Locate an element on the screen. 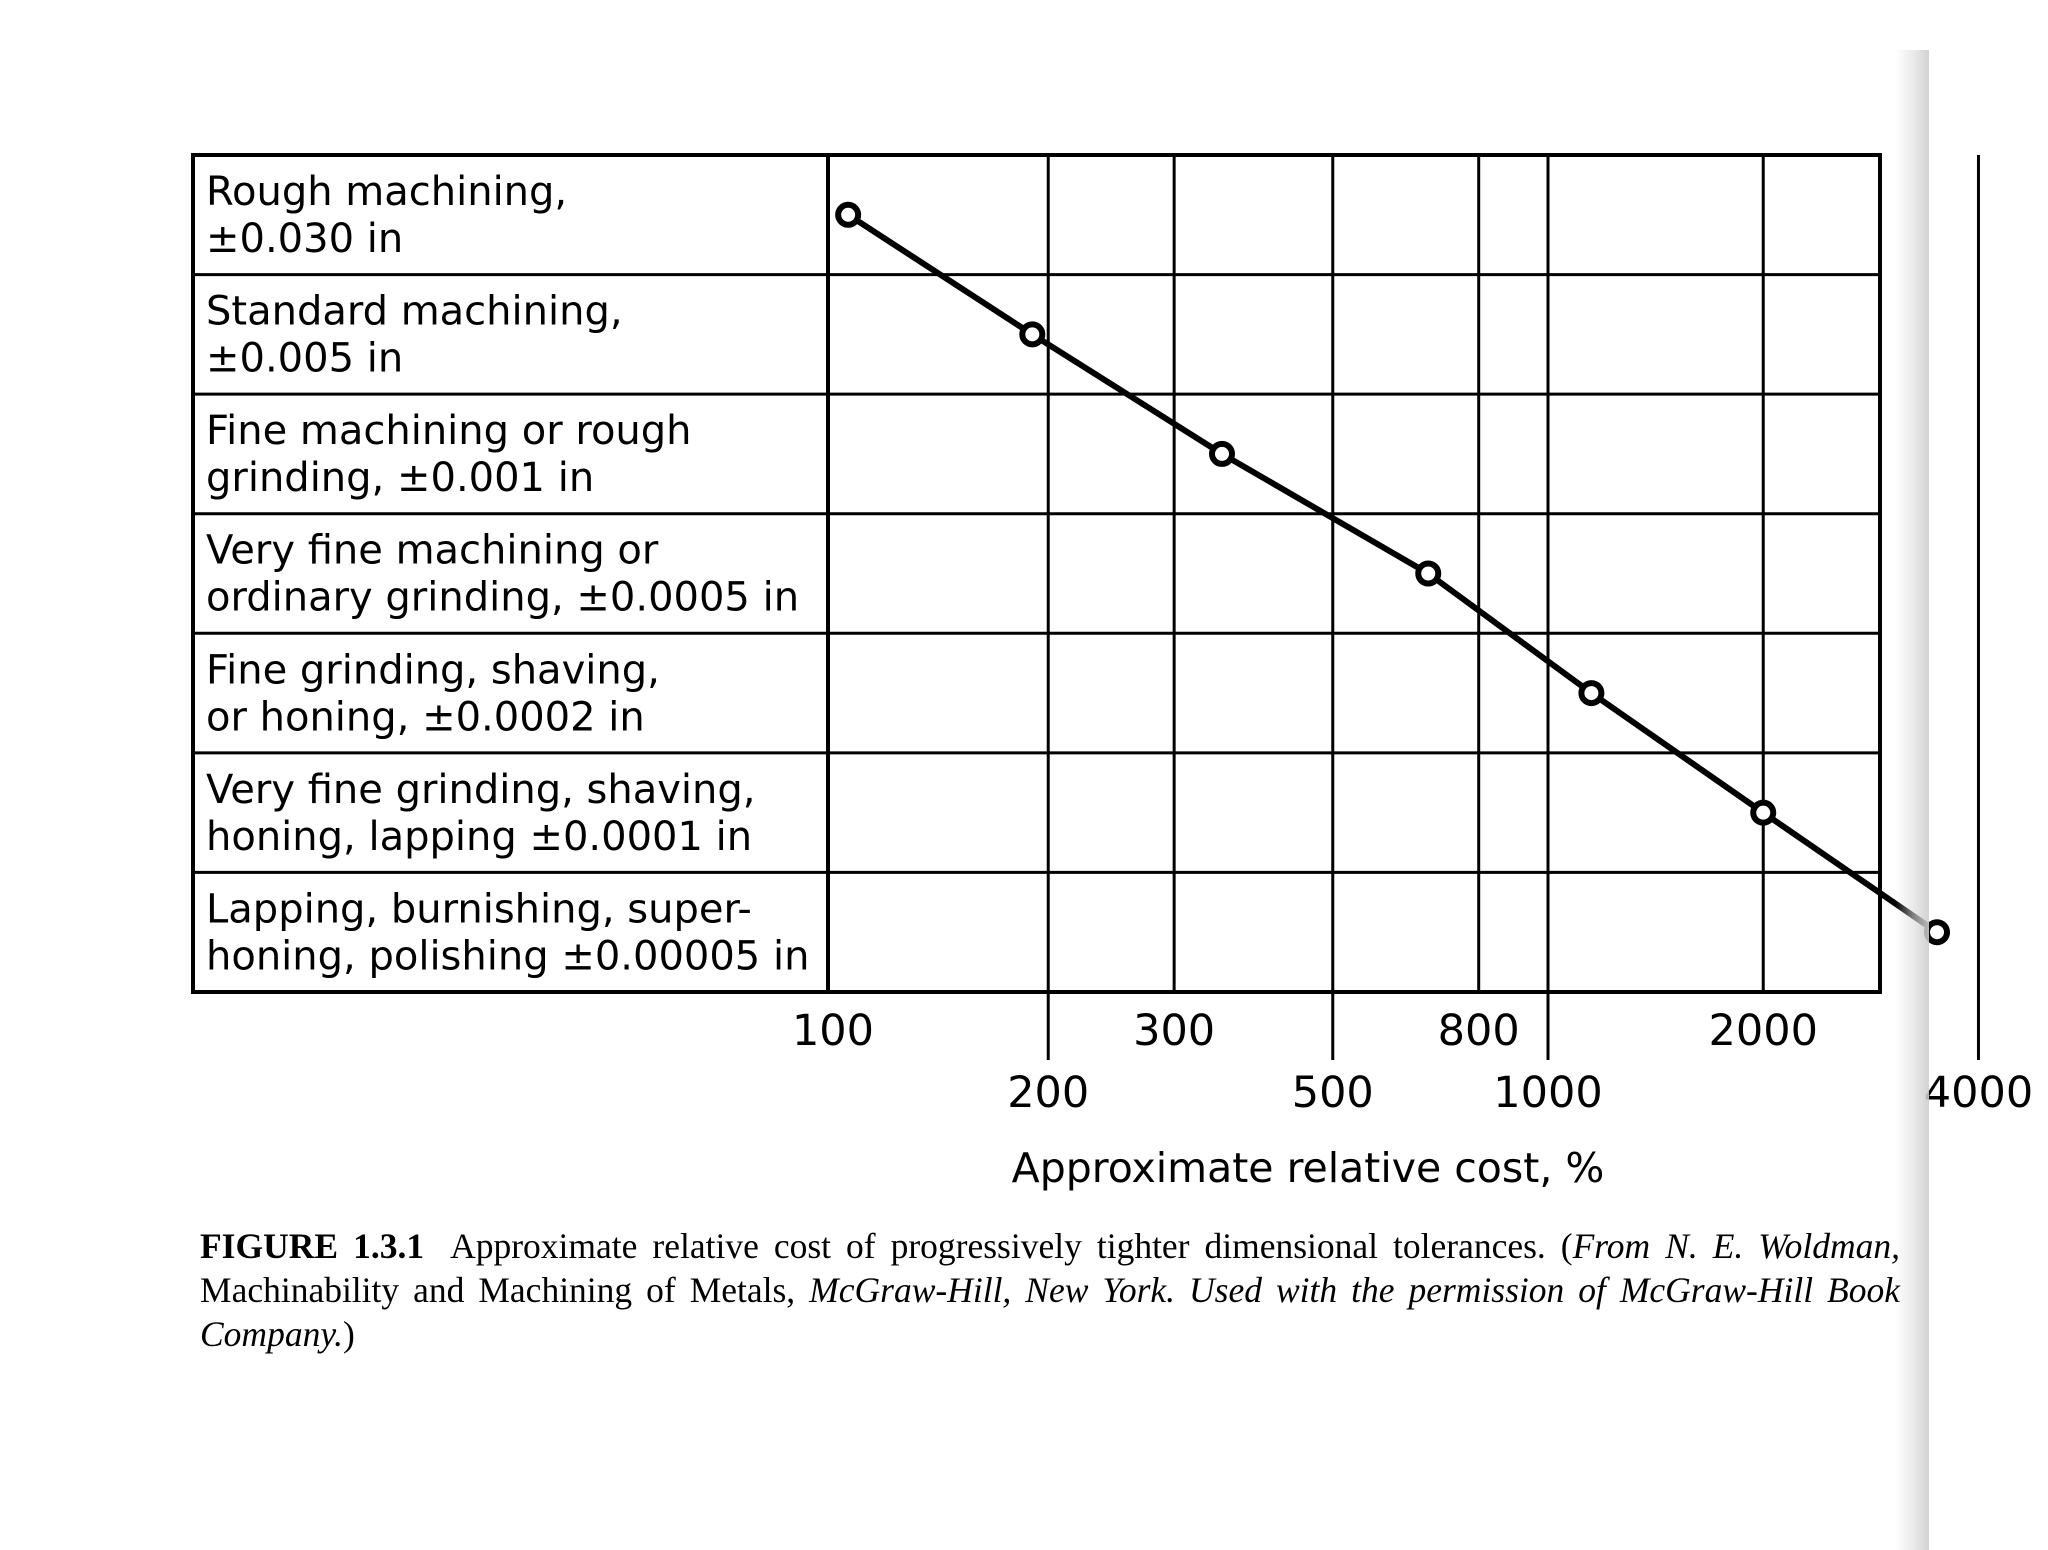 The height and width of the screenshot is (1550, 2048). x-axis-title: Approximate relative cost, % is located at coordinates (1308, 1168).